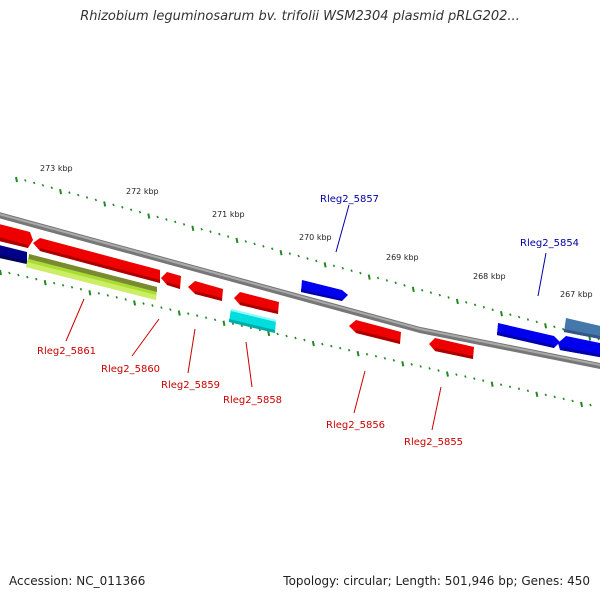  What do you see at coordinates (142, 191) in the screenshot?
I see `ruler-label-272: 272 kbp` at bounding box center [142, 191].